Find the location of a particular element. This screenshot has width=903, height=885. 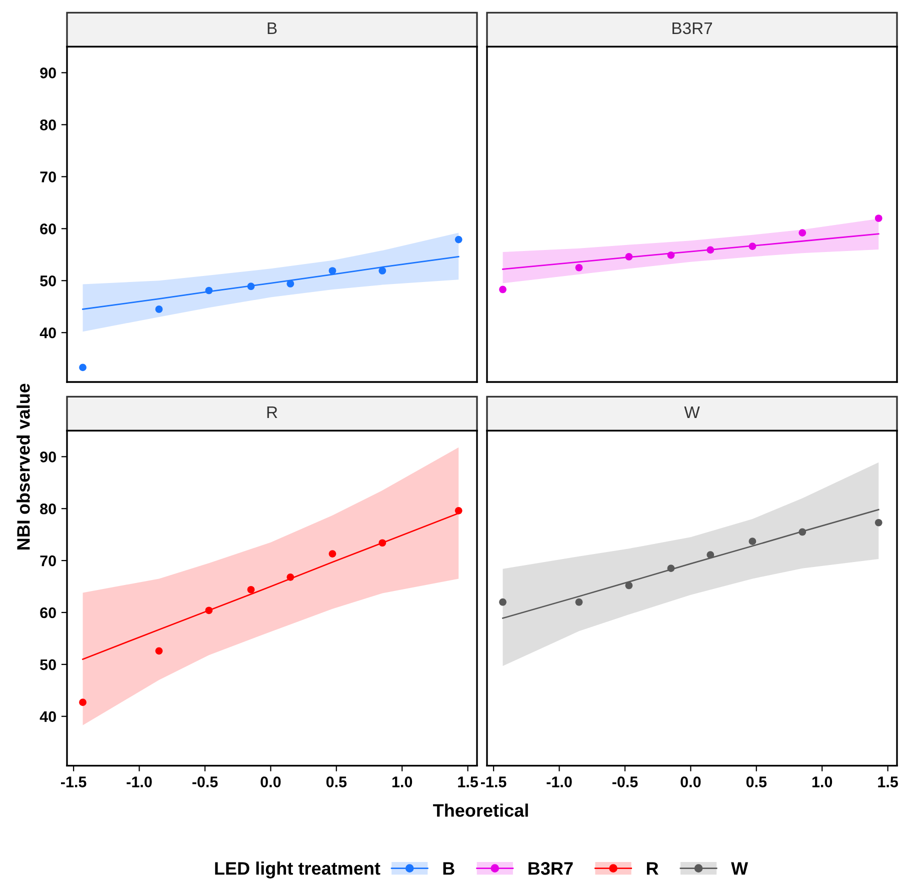

line-series is located at coordinates (271, 283).